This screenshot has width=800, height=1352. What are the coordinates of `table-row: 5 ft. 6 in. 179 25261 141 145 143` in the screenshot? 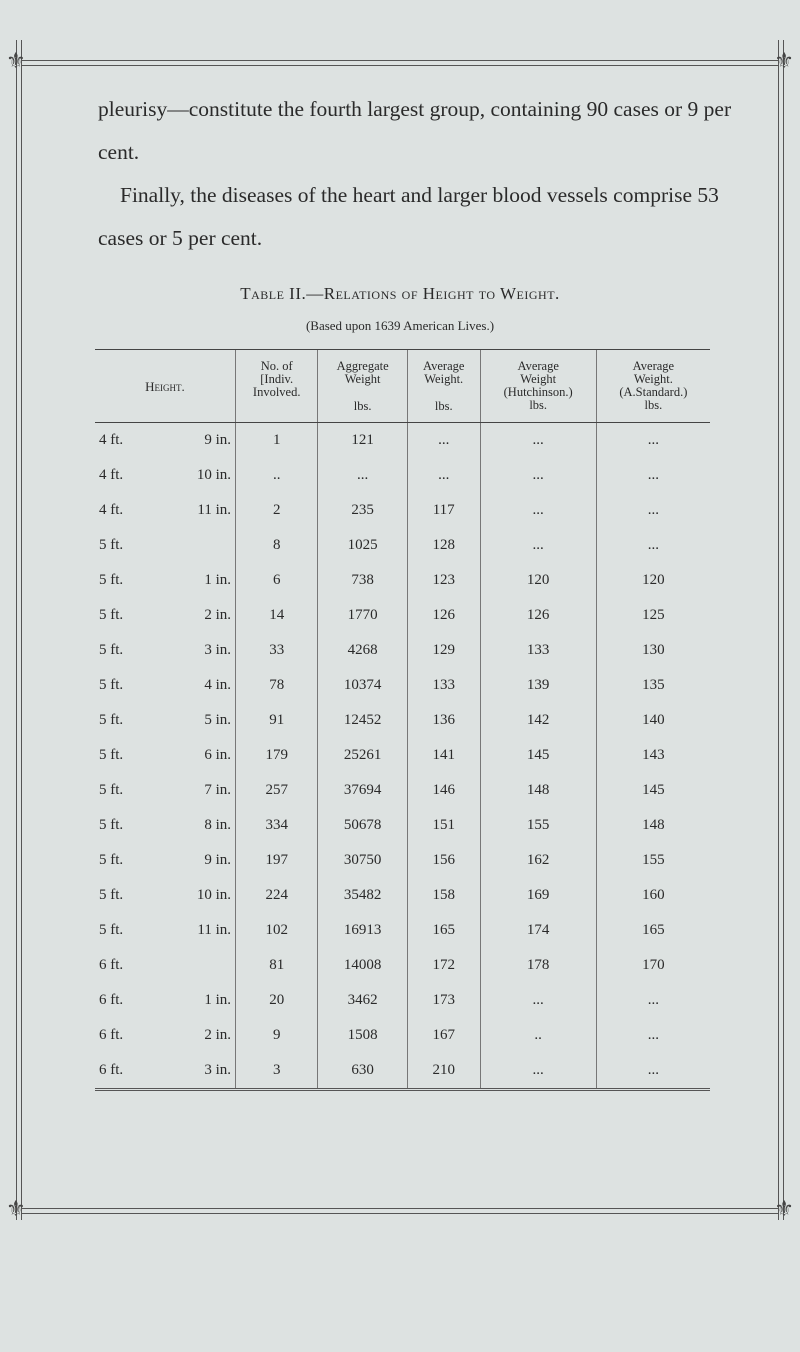 It's located at (402, 755).